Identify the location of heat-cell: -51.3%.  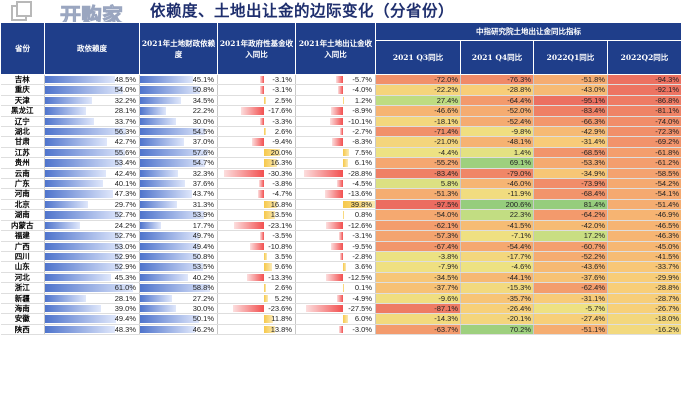
(418, 194).